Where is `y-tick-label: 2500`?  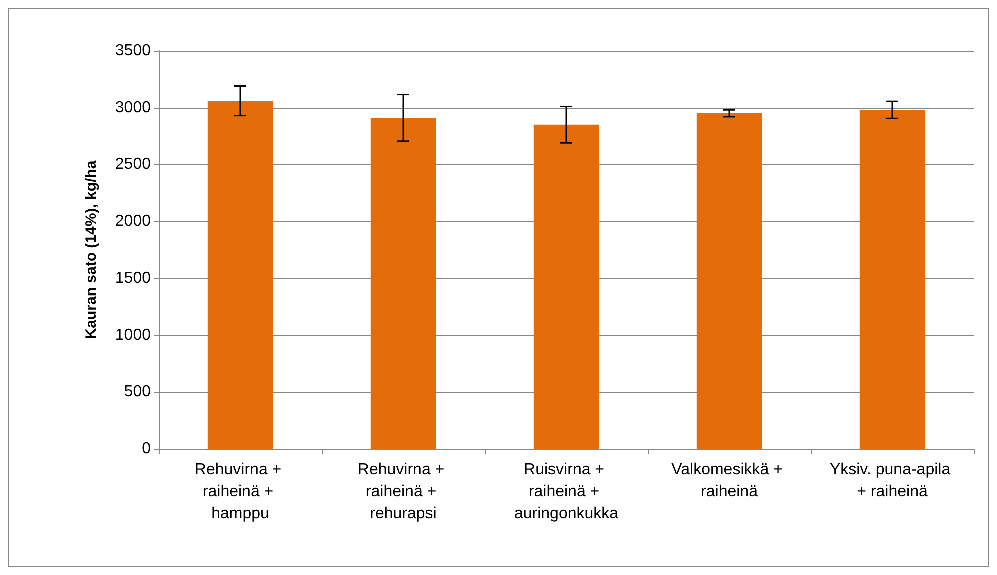 y-tick-label: 2500 is located at coordinates (133, 165).